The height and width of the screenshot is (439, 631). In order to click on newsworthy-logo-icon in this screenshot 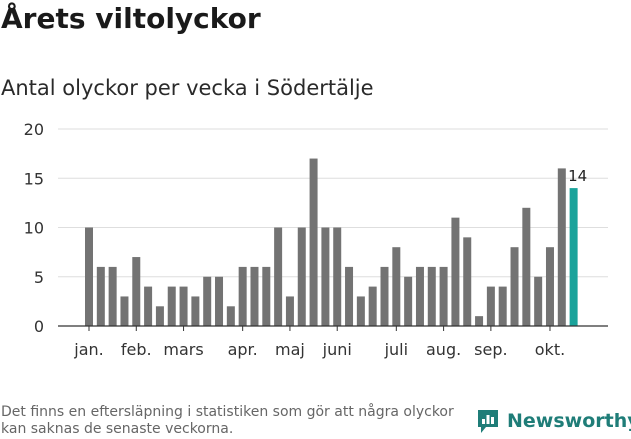, I will do `click(488, 421)`.